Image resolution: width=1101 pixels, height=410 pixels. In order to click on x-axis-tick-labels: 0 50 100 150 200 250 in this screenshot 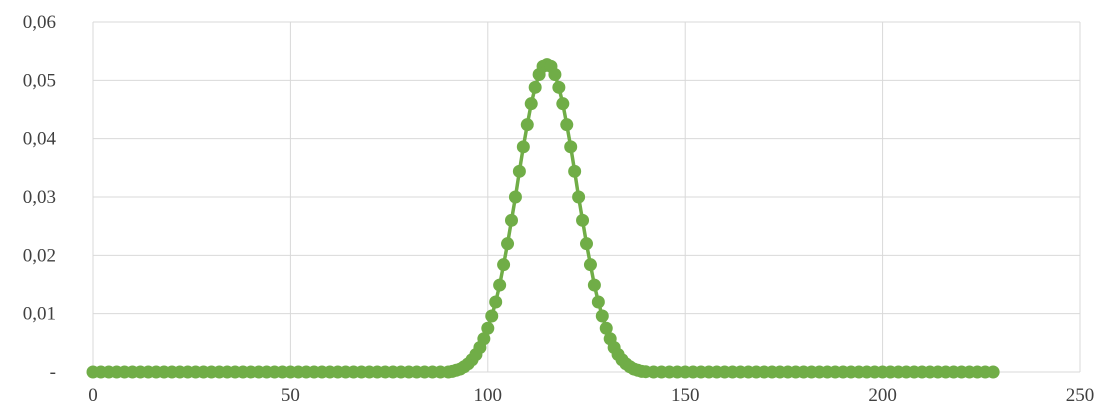, I will do `click(591, 395)`.